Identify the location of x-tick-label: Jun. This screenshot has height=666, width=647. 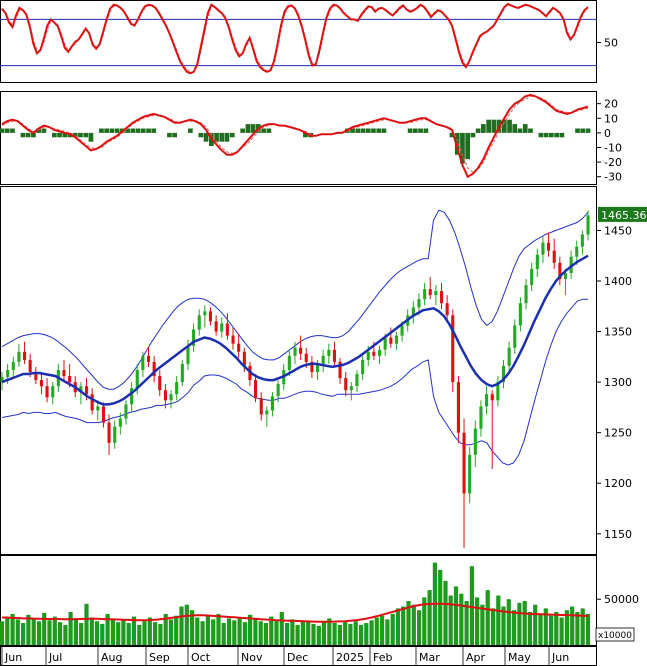
(560, 657).